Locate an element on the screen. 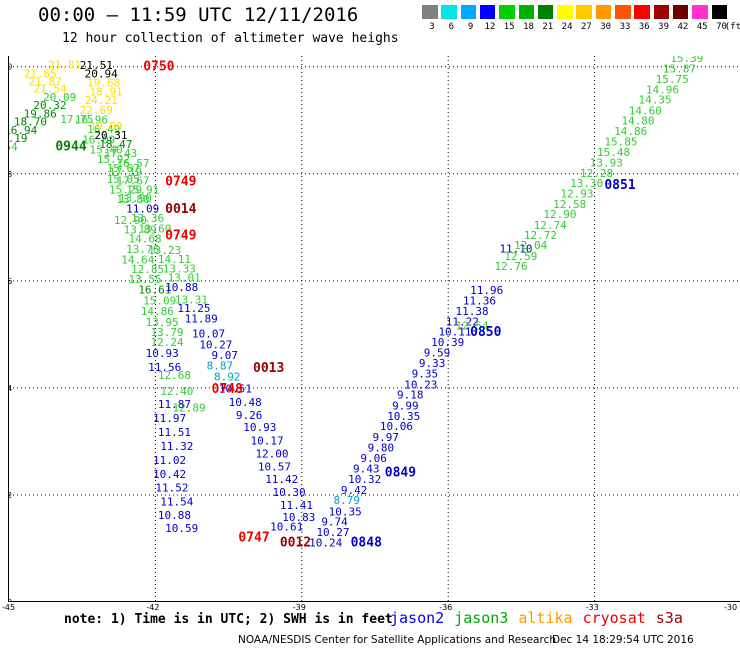 The height and width of the screenshot is (650, 740). wave-height-label: 21.81 is located at coordinates (64, 64).